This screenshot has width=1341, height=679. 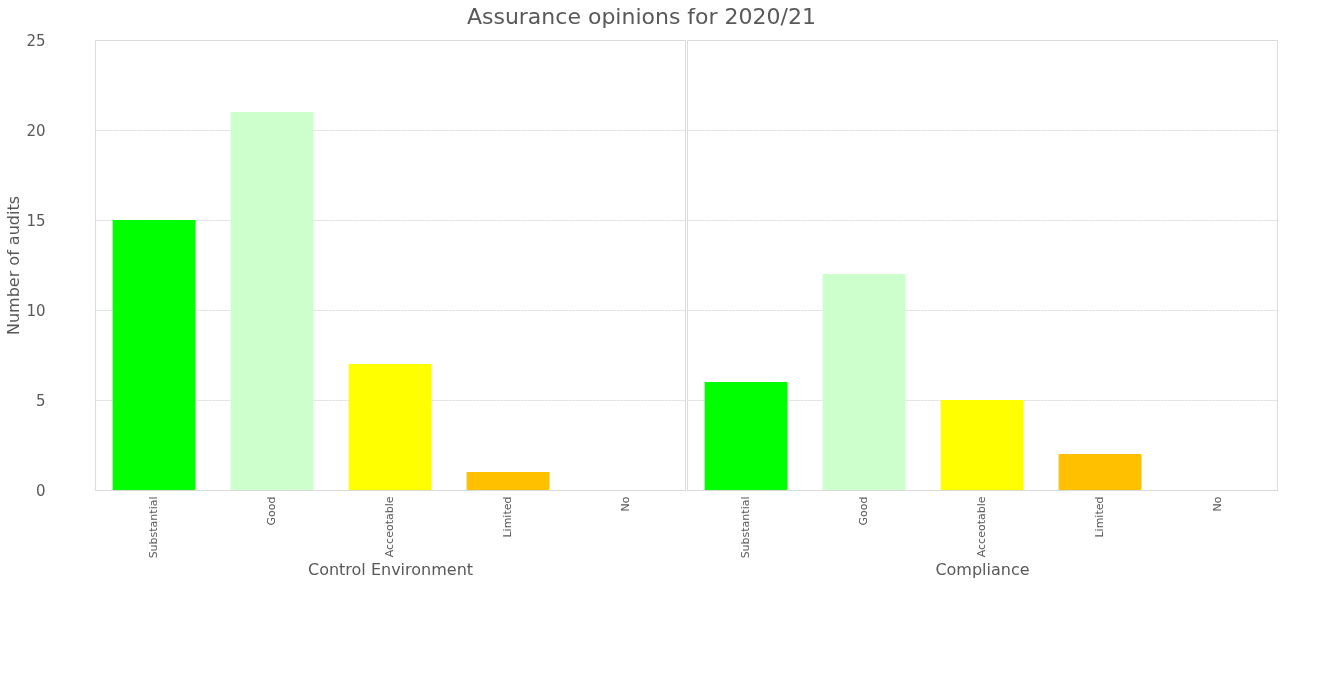 I want to click on x-axis-title: Control Environment, so click(x=390, y=570).